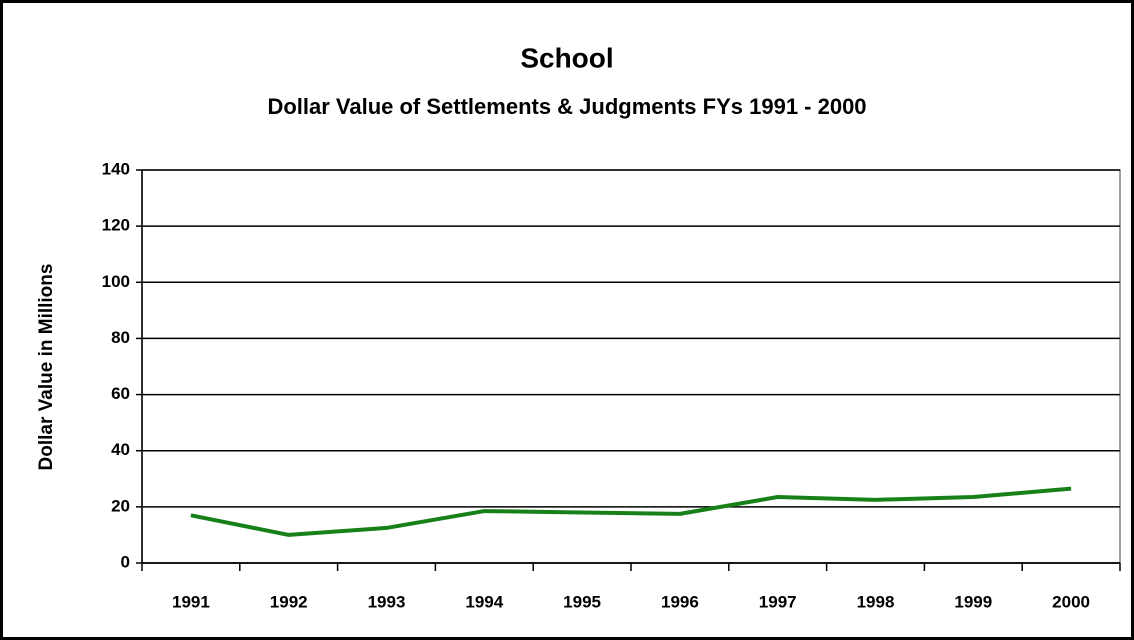 This screenshot has height=640, width=1134. I want to click on y-tick-label: 40, so click(120, 449).